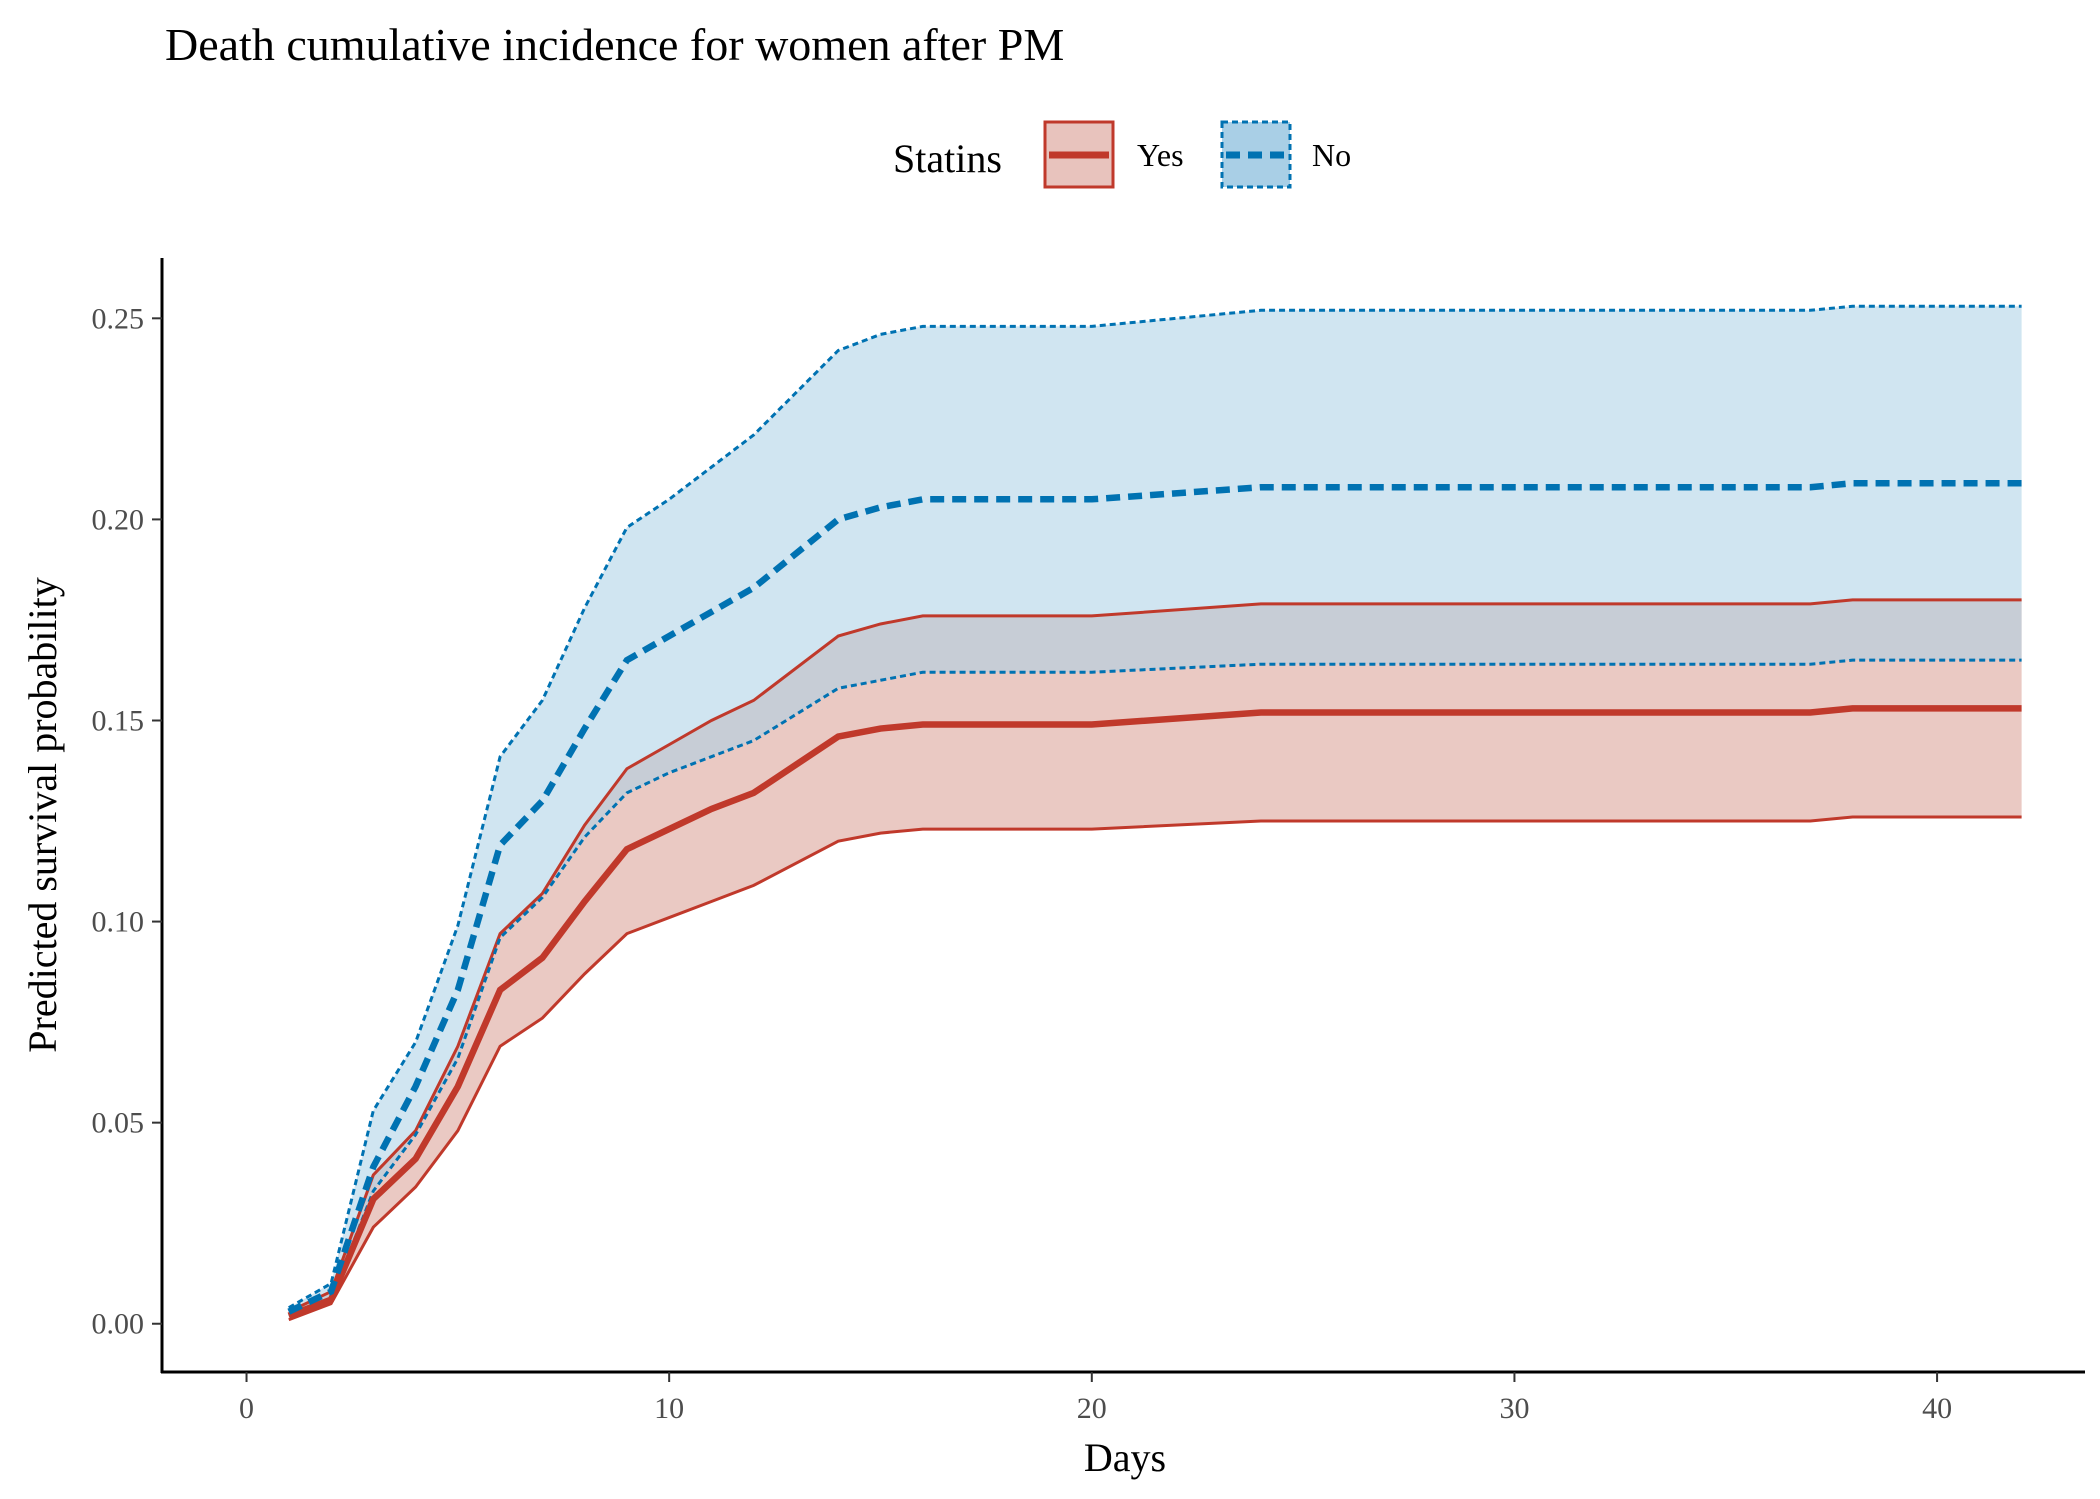 This screenshot has width=2100, height=1499. Describe the element at coordinates (118, 519) in the screenshot. I see `y-tick-label: 0.20` at that location.